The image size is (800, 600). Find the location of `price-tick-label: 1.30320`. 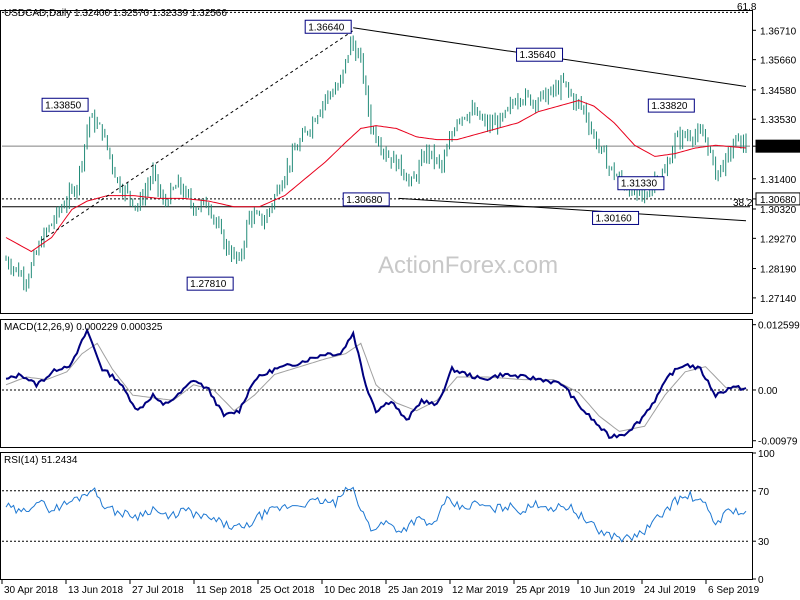

price-tick-label: 1.30320 is located at coordinates (778, 210).